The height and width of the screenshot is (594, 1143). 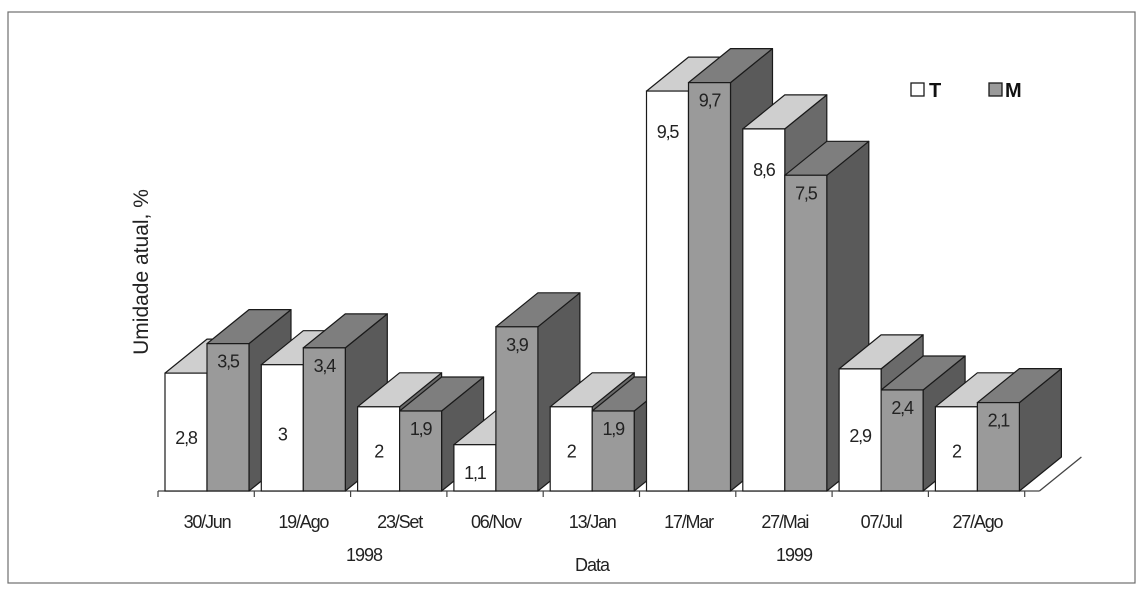 I want to click on x-axis-title: Data, so click(x=593, y=565).